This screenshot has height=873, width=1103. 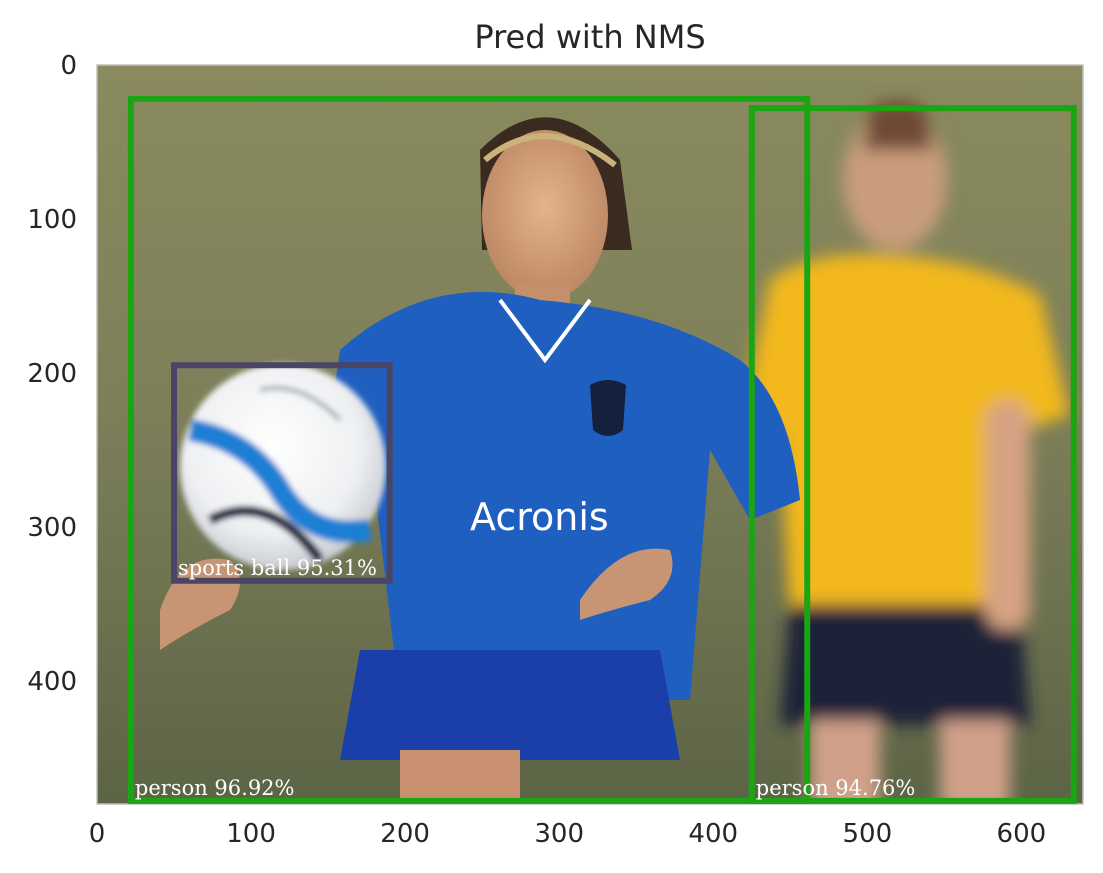 What do you see at coordinates (836, 788) in the screenshot?
I see `detection-label: person 94.76%` at bounding box center [836, 788].